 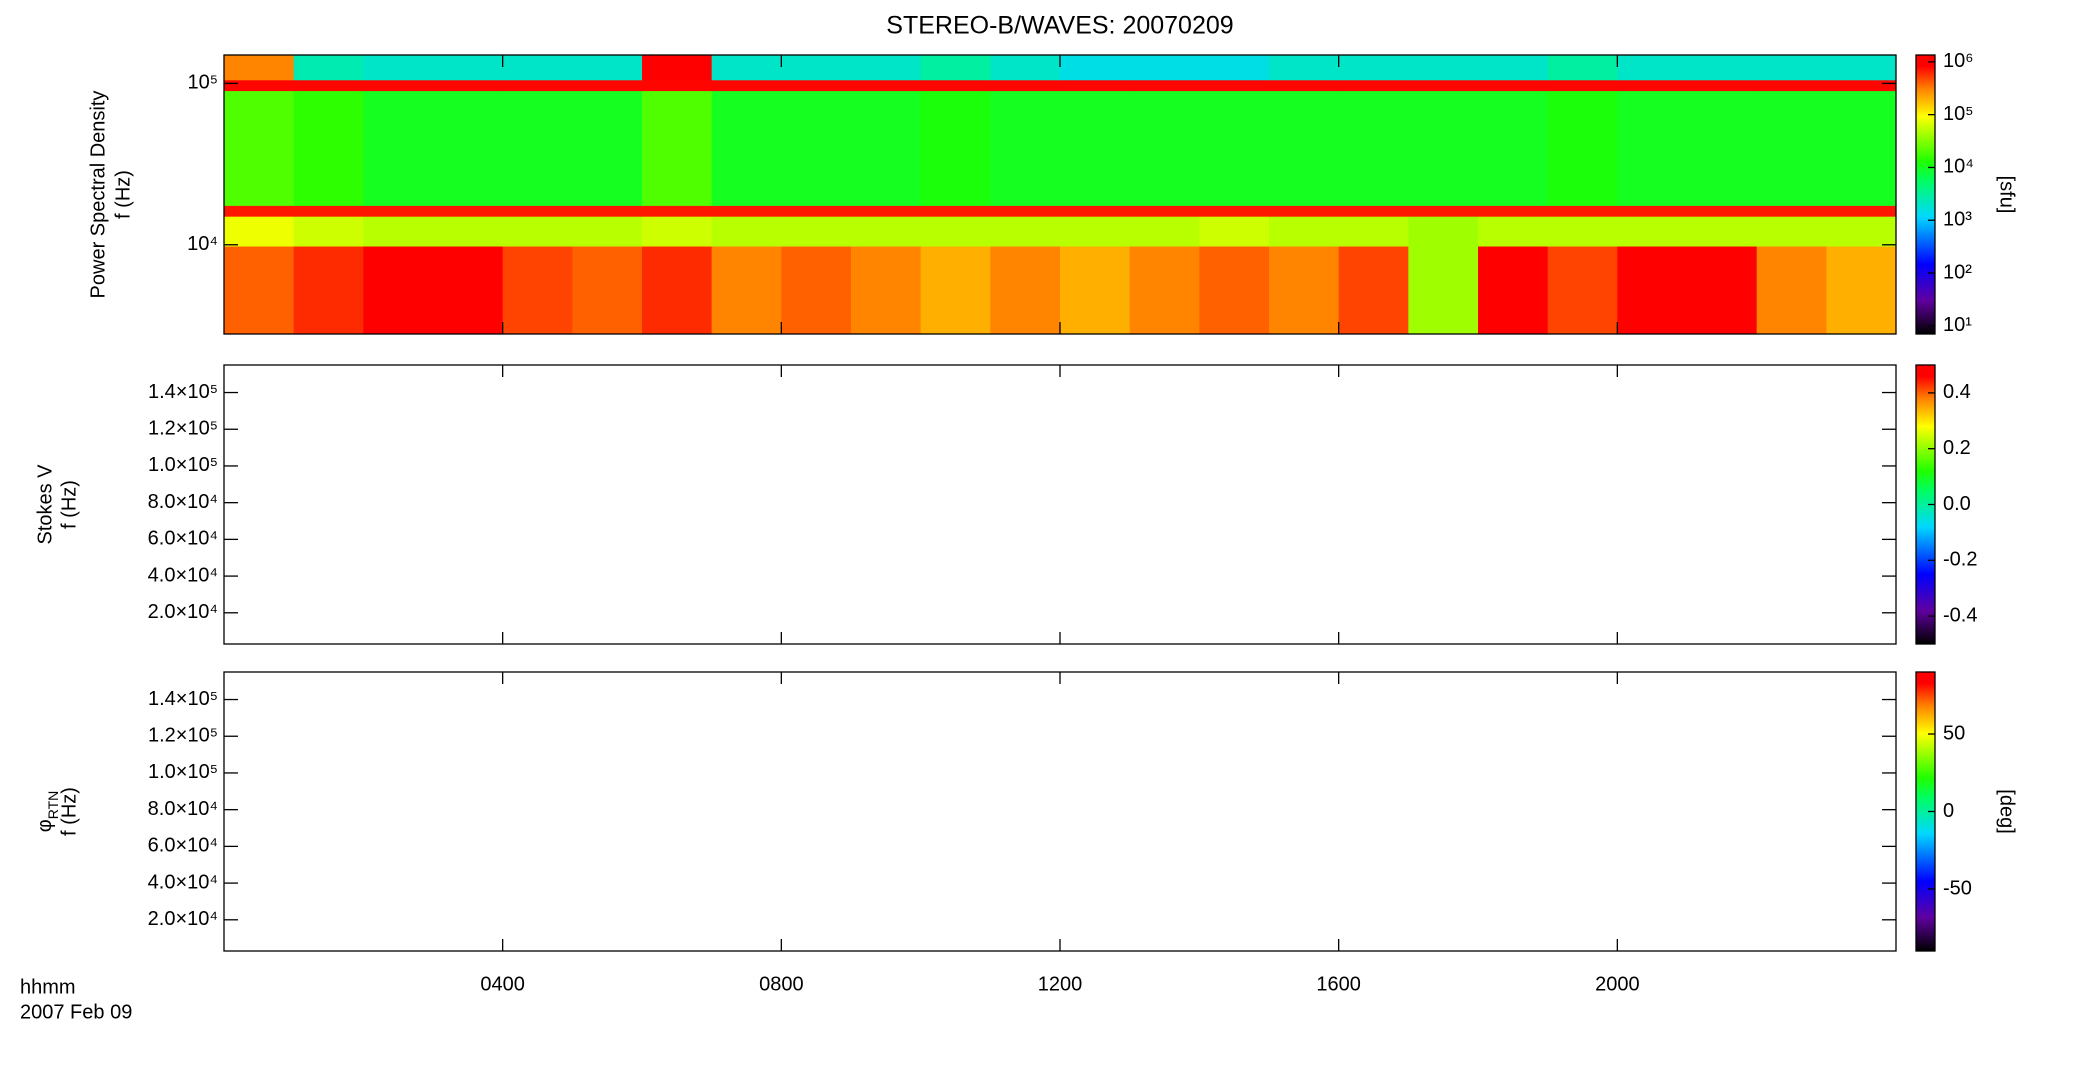 I want to click on colorbar-tick-label: 10⁴, so click(x=1958, y=167).